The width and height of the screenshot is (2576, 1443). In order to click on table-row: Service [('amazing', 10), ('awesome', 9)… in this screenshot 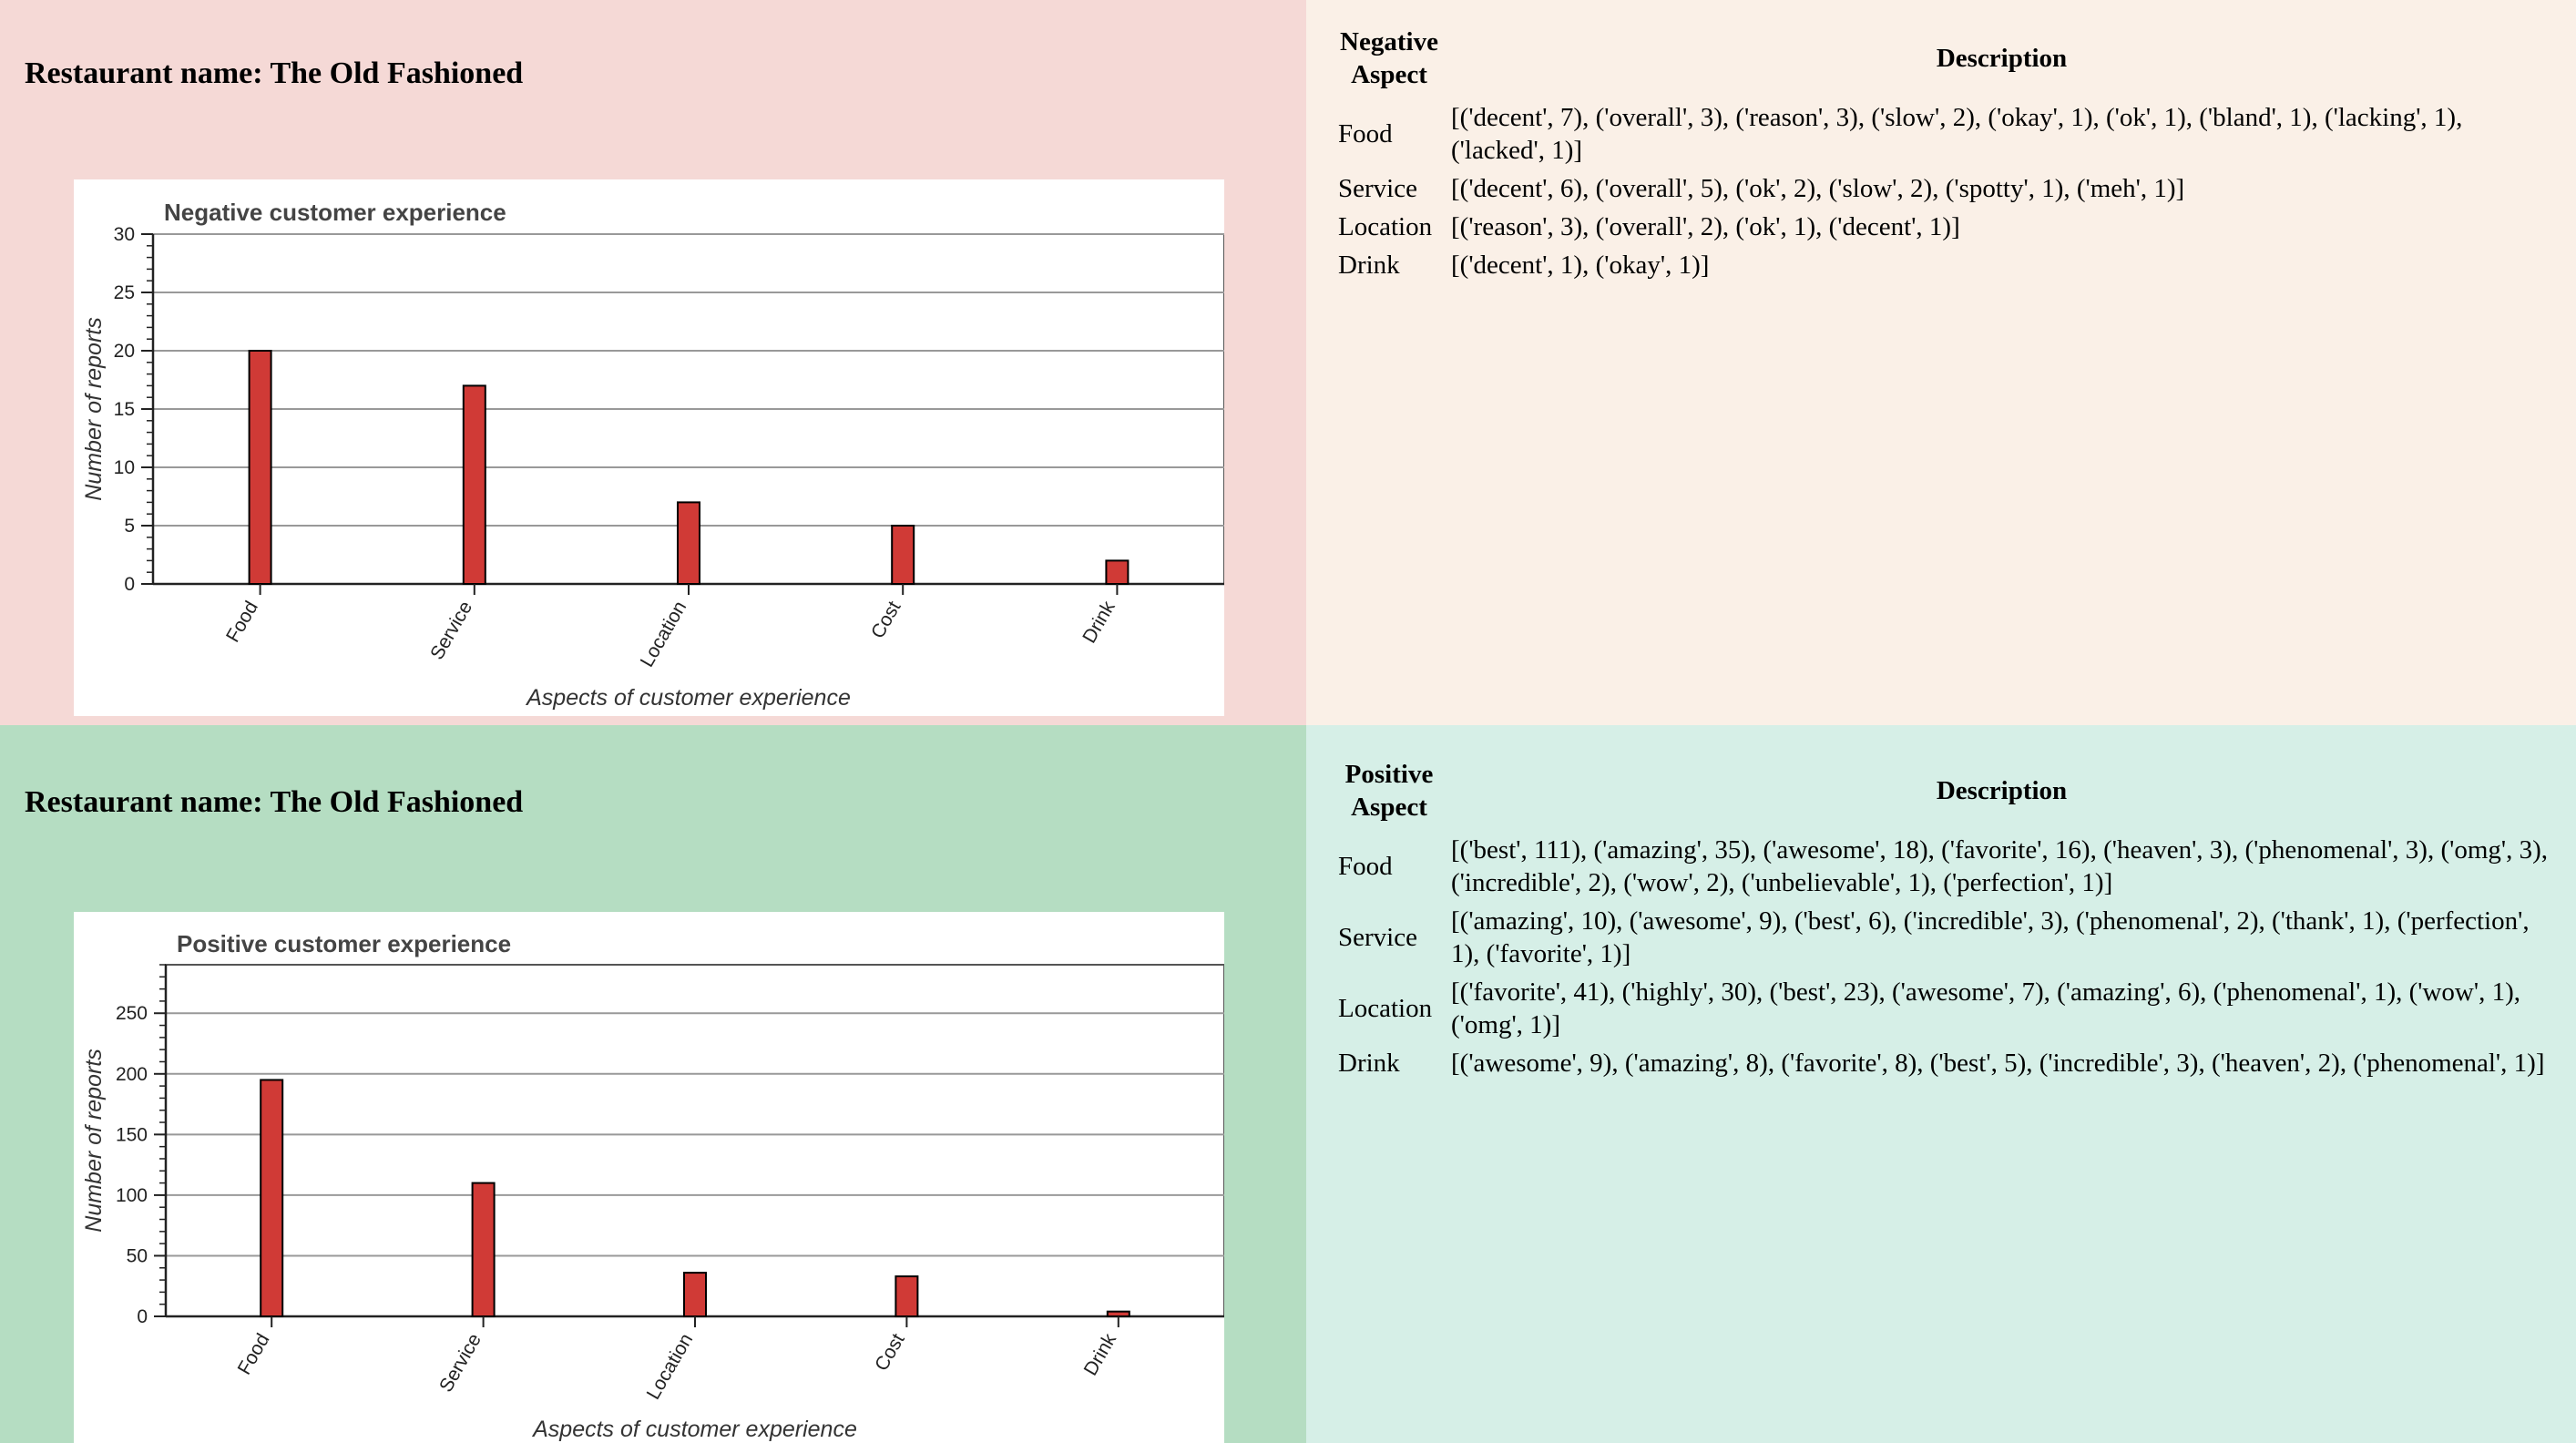, I will do `click(1945, 938)`.